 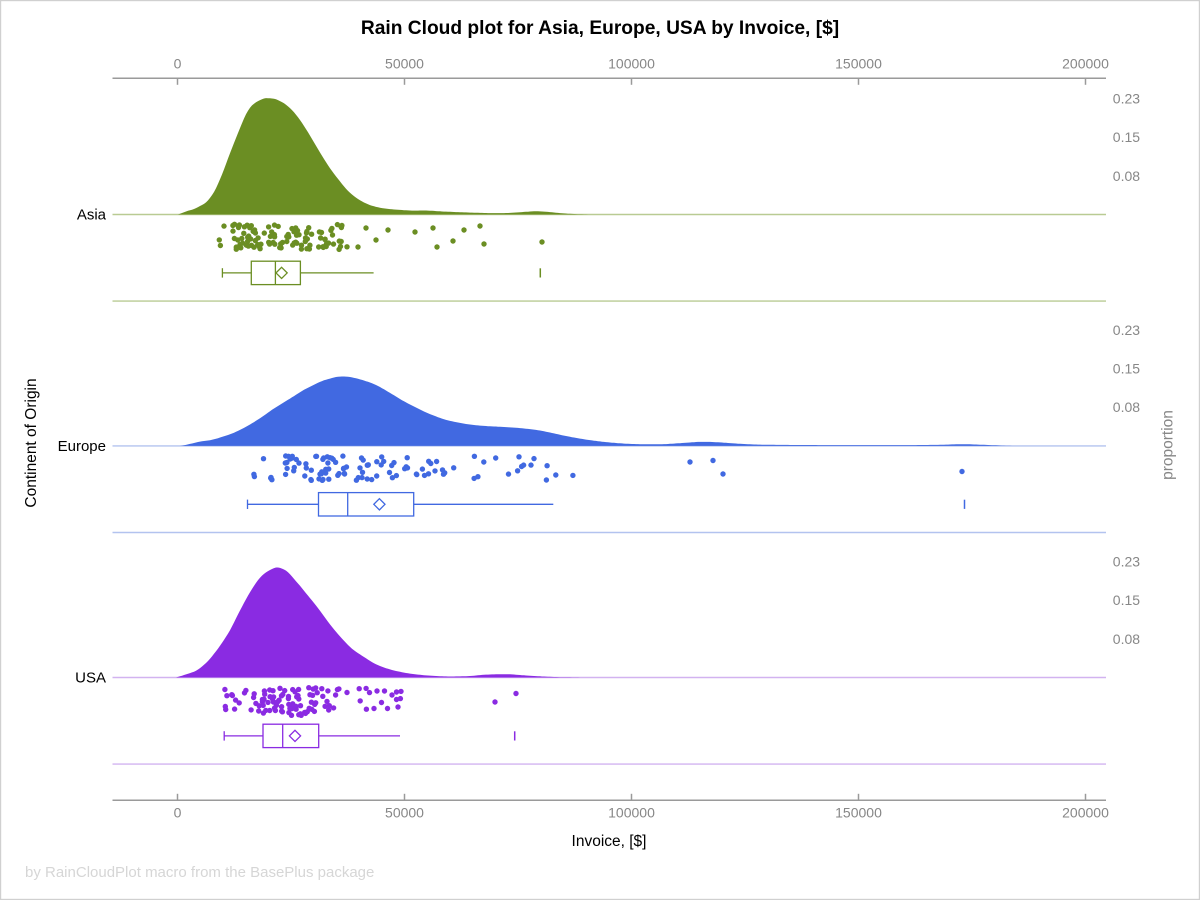 What do you see at coordinates (31, 442) in the screenshot?
I see `svg-text: Continent of Origin` at bounding box center [31, 442].